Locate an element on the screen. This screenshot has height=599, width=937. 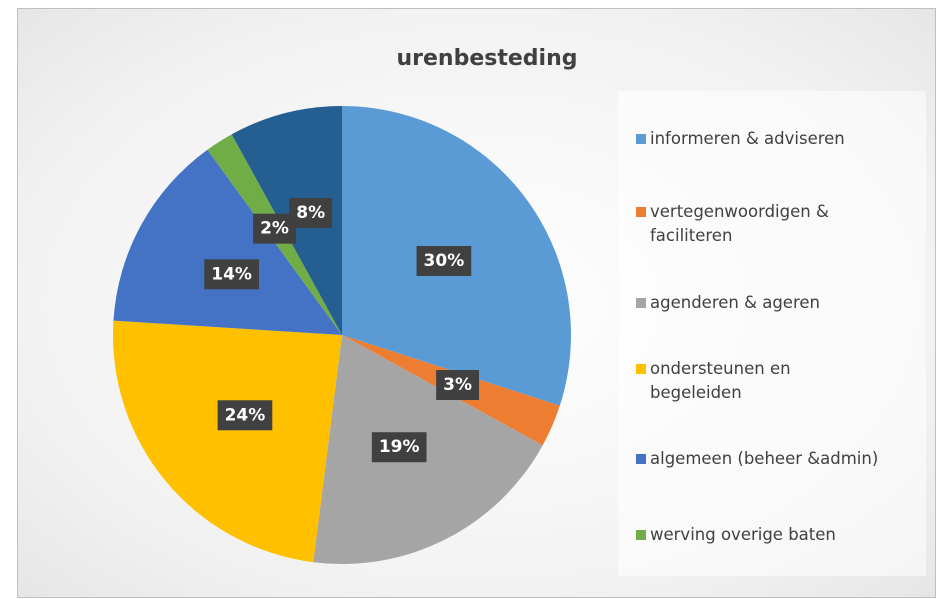
data-label: 3% is located at coordinates (458, 385).